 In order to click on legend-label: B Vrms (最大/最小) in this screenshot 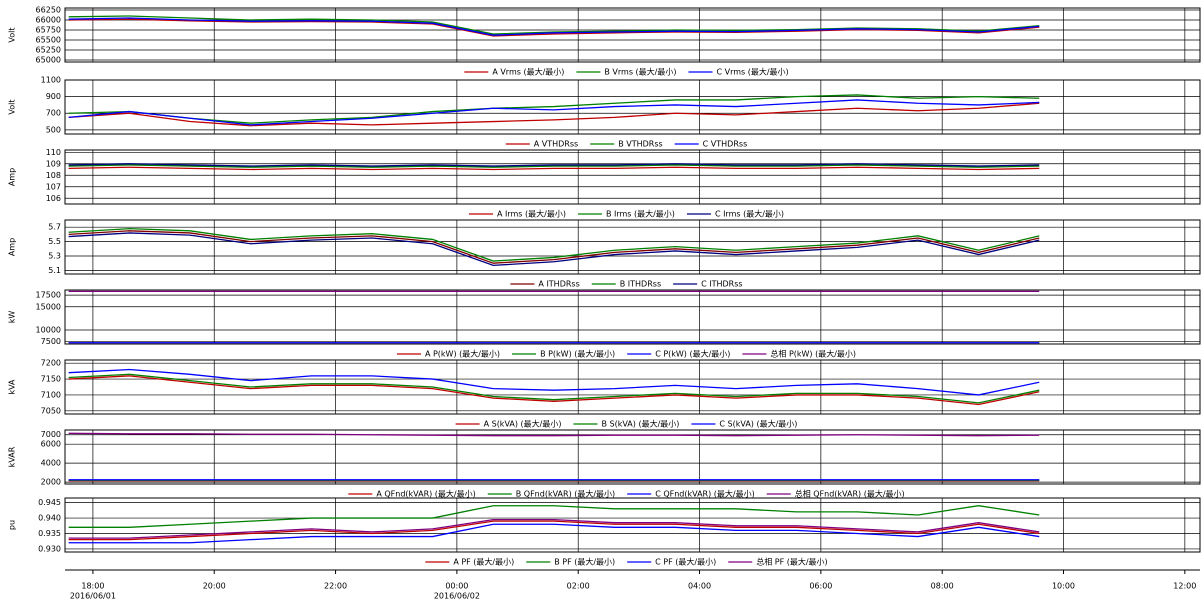, I will do `click(640, 72)`.